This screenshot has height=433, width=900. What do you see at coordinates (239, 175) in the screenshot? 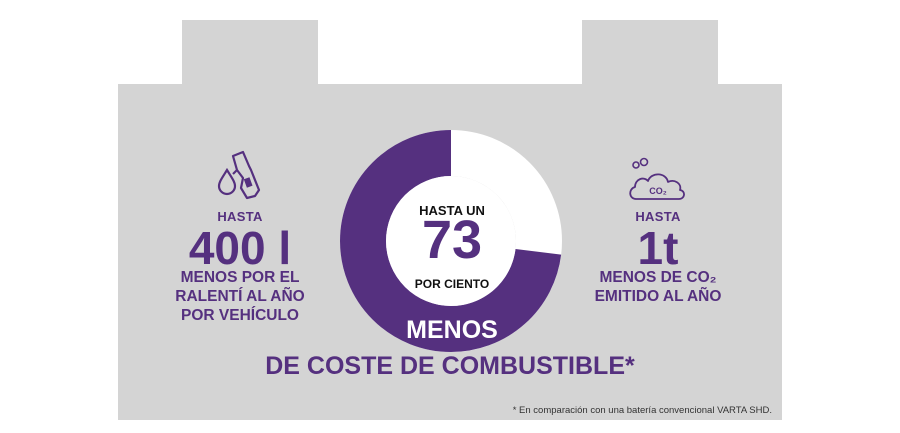
I see `fuel-nozzle-icon` at bounding box center [239, 175].